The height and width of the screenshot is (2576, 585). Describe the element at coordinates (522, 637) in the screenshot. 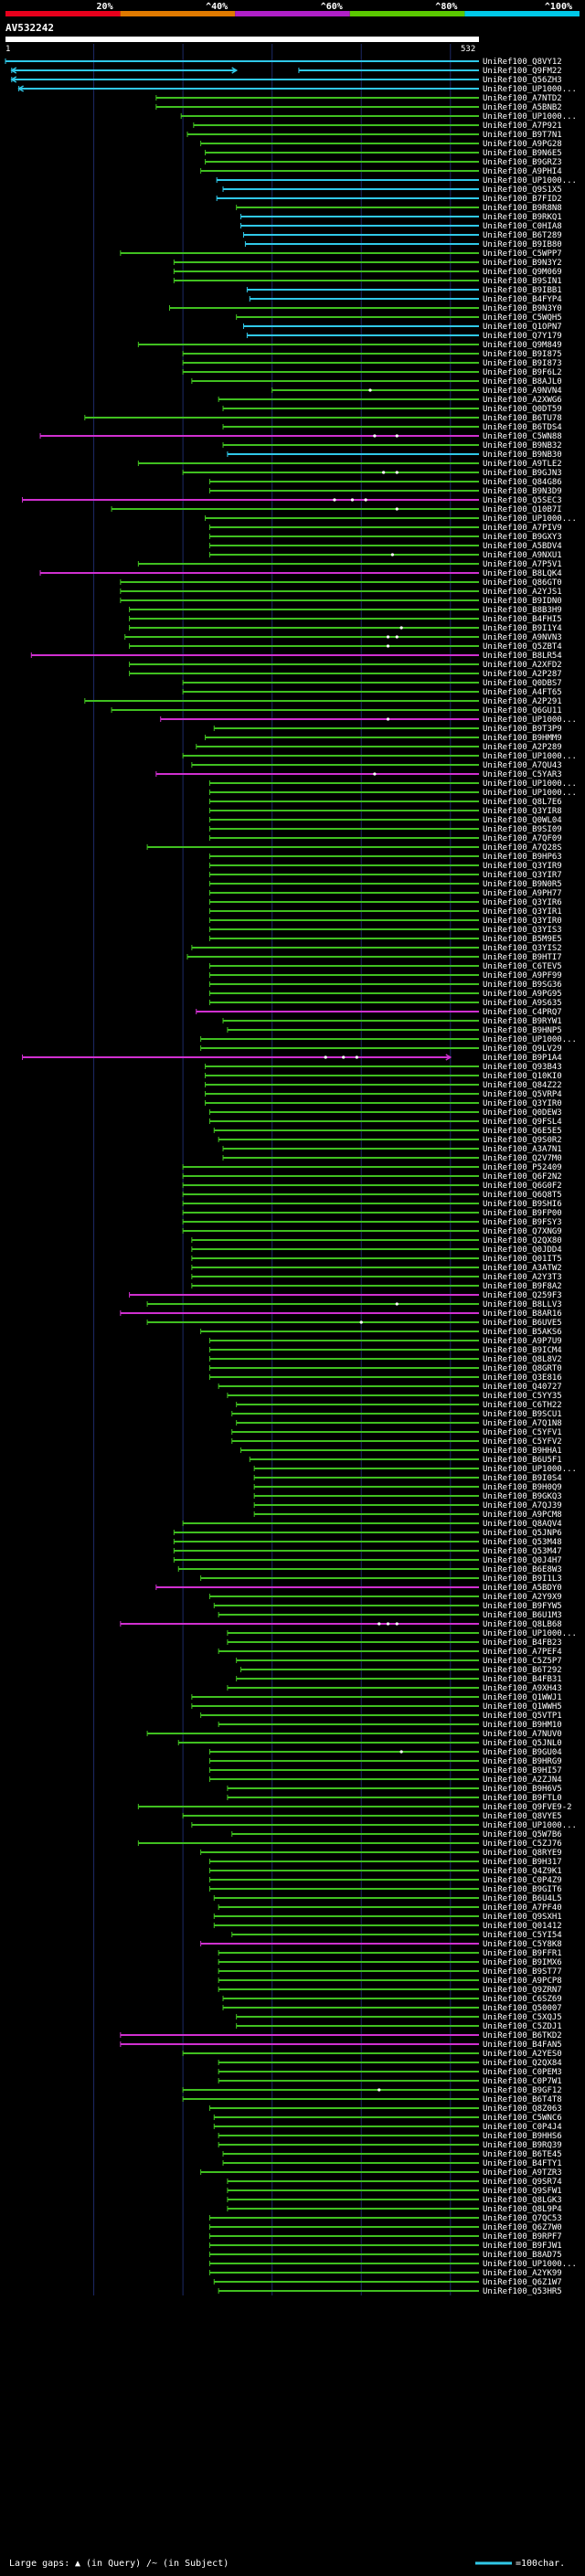

I see `hit-label: UniRef100_A9NVN3` at that location.